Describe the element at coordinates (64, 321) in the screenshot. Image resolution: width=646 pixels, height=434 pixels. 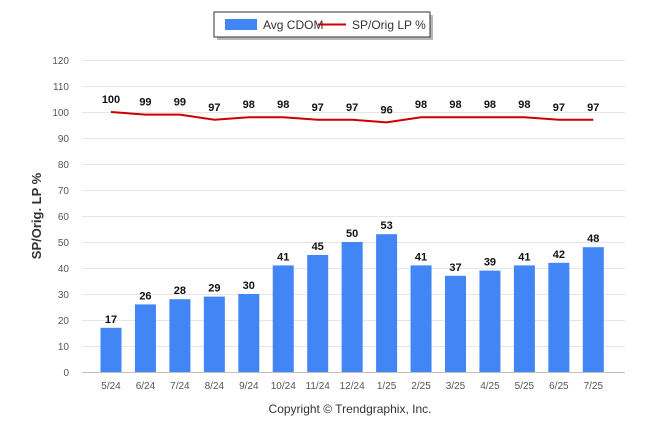
I see `y-tick-label: 20` at that location.